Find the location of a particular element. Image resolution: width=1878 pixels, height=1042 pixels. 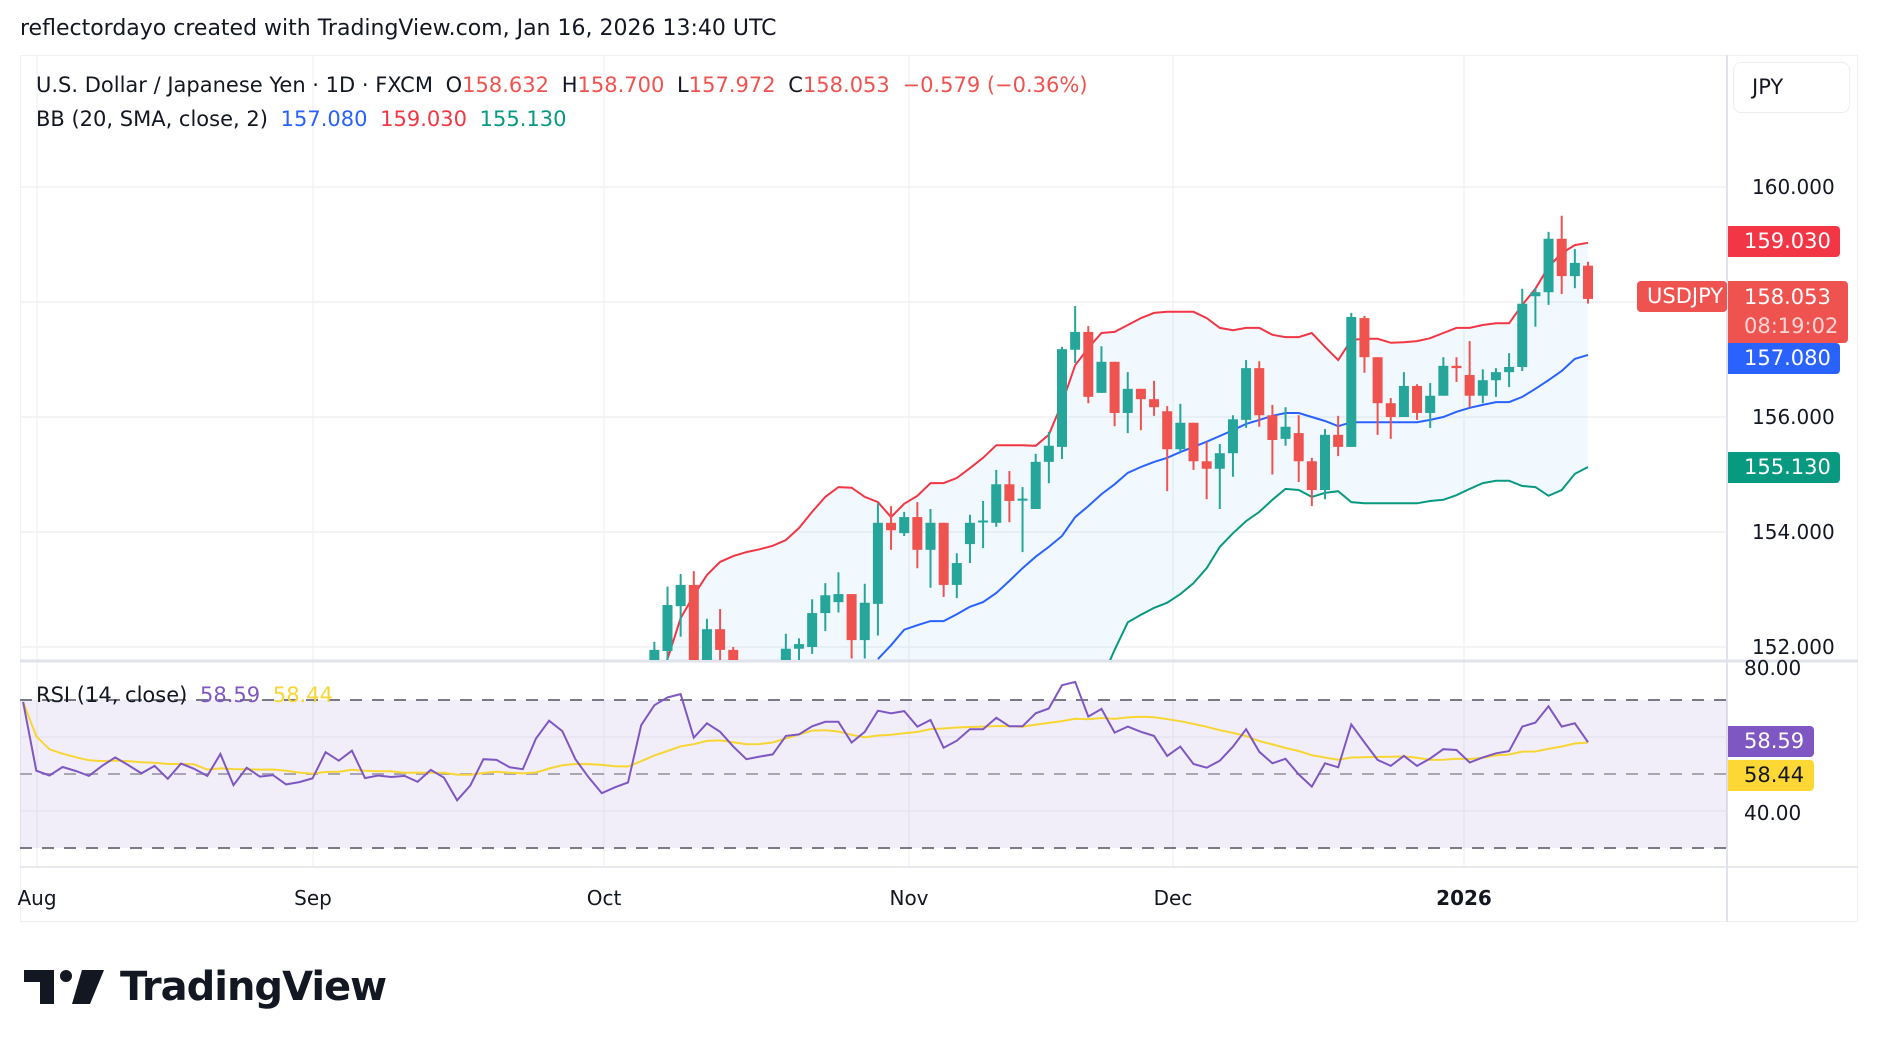

tradingview-logo-icon is located at coordinates (64, 987).